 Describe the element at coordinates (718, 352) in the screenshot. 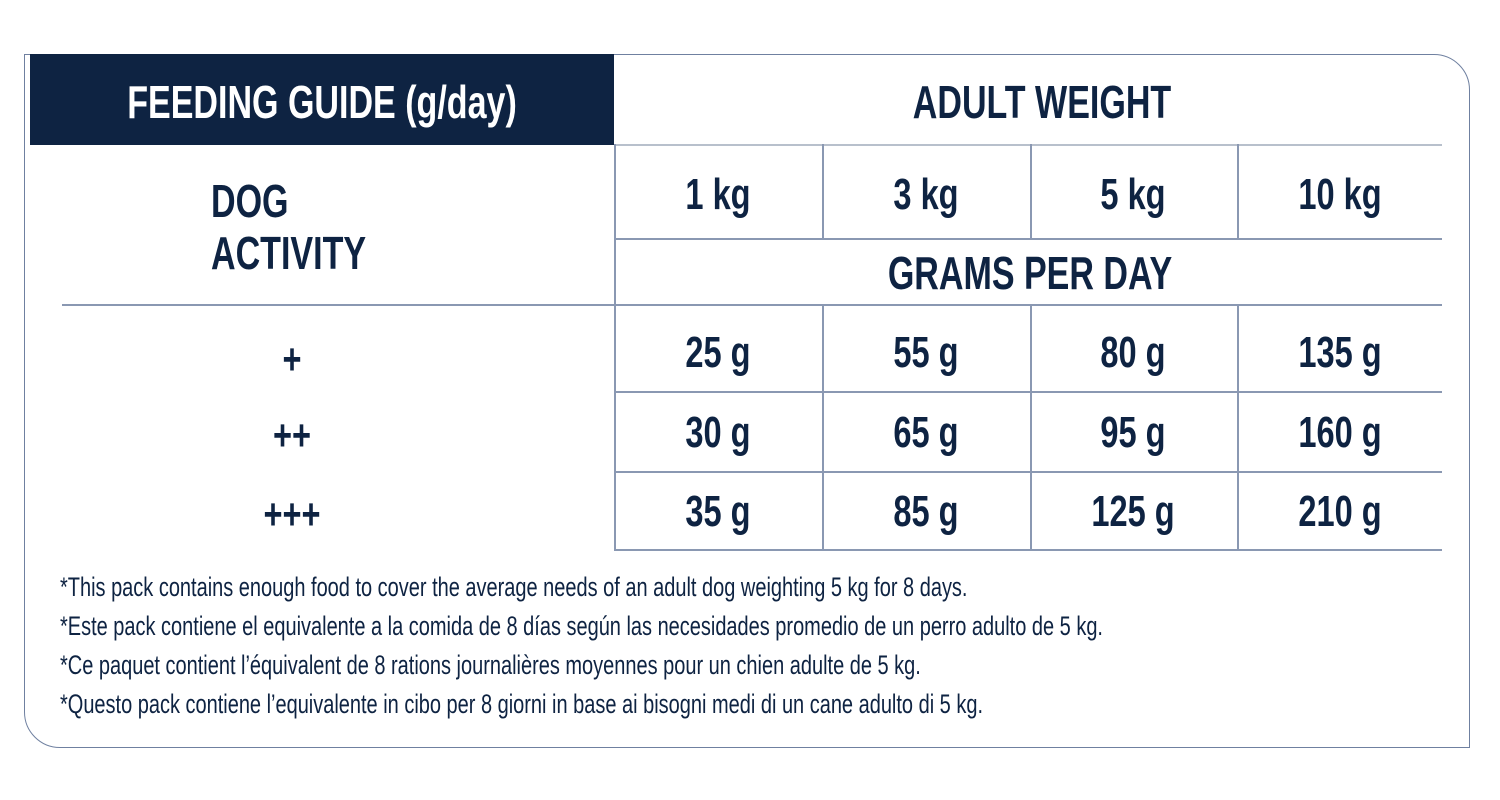

I see `table-cell: 25 g` at that location.